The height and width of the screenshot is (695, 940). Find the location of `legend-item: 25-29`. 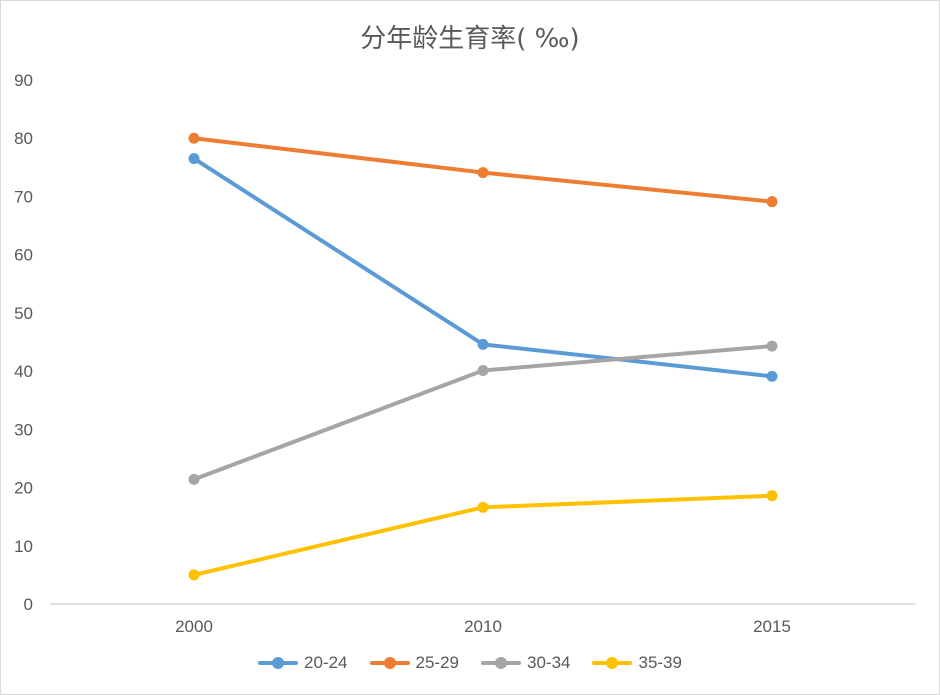

legend-item: 25-29 is located at coordinates (414, 663).